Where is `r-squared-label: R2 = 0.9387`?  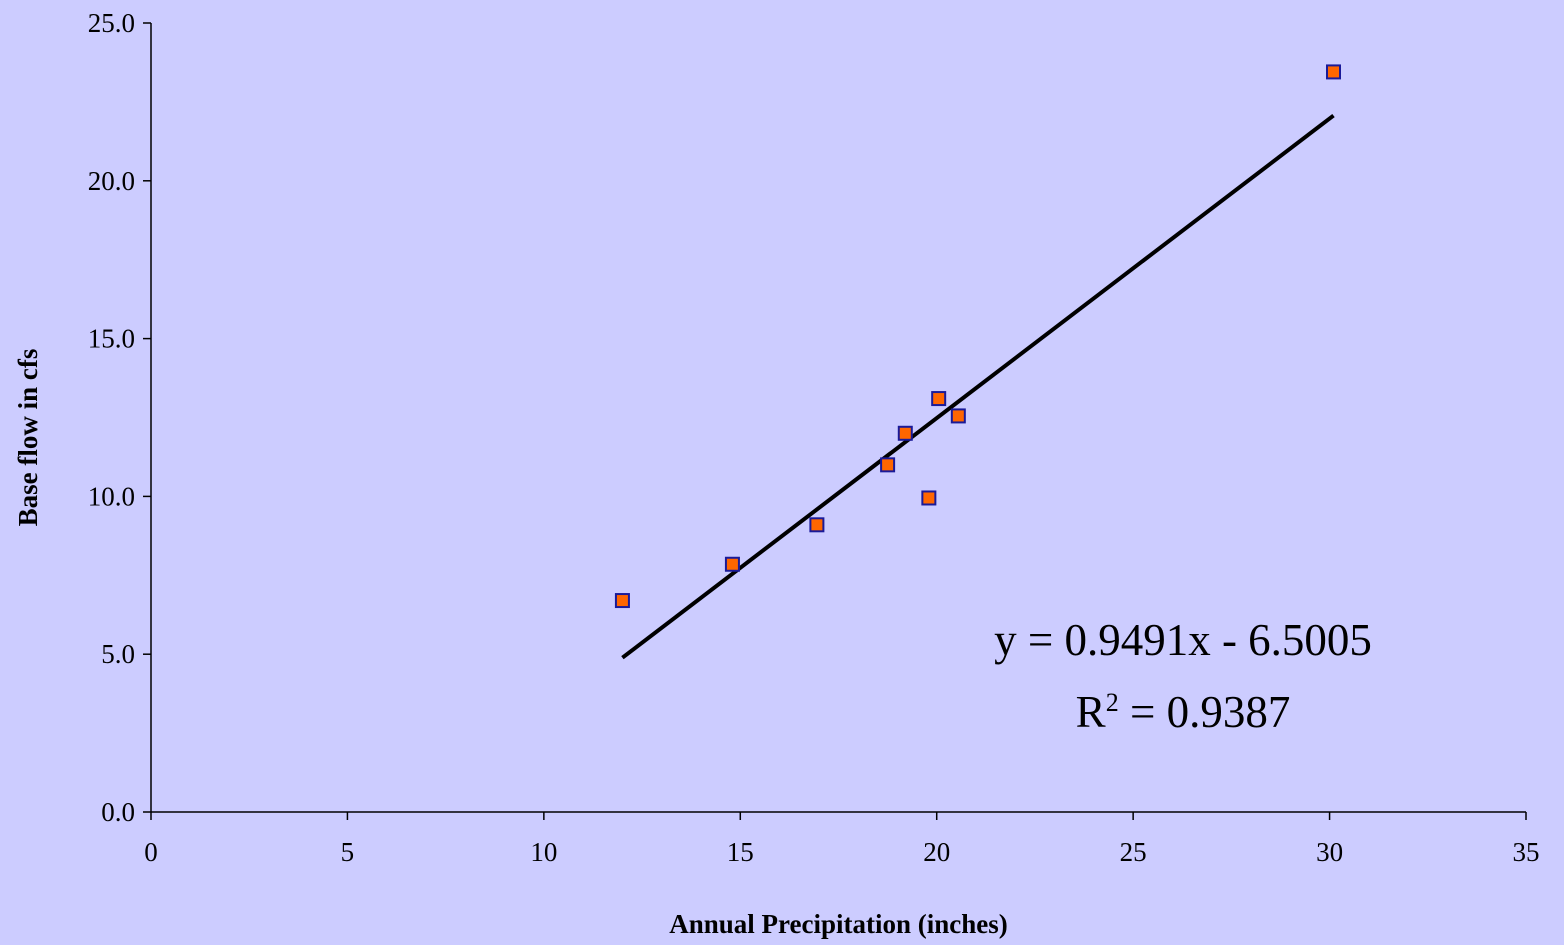 r-squared-label: R2 = 0.9387 is located at coordinates (1183, 712).